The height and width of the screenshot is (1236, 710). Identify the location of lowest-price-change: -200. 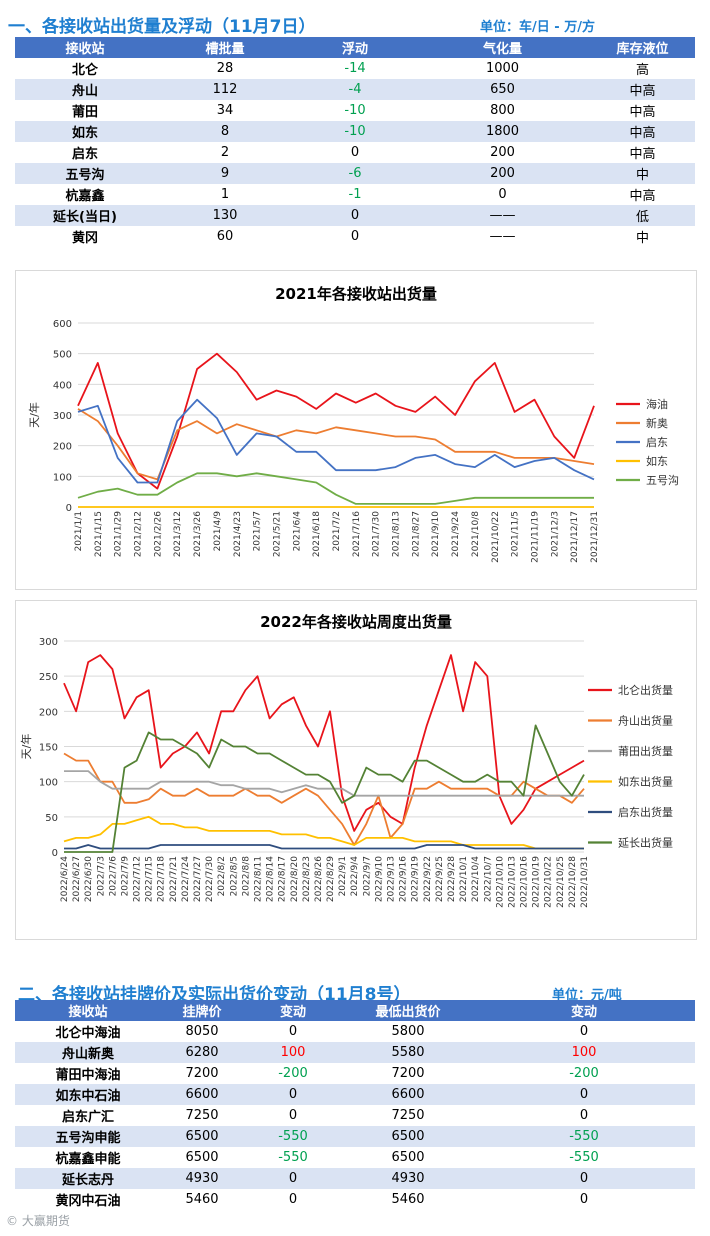
(584, 1073).